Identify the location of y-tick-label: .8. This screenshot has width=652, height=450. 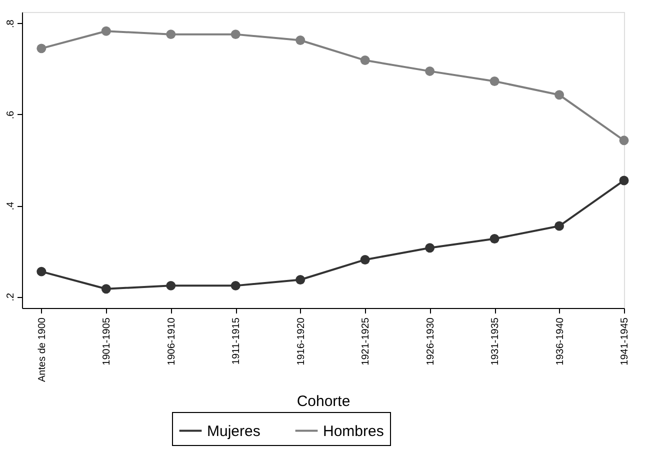
(11, 23).